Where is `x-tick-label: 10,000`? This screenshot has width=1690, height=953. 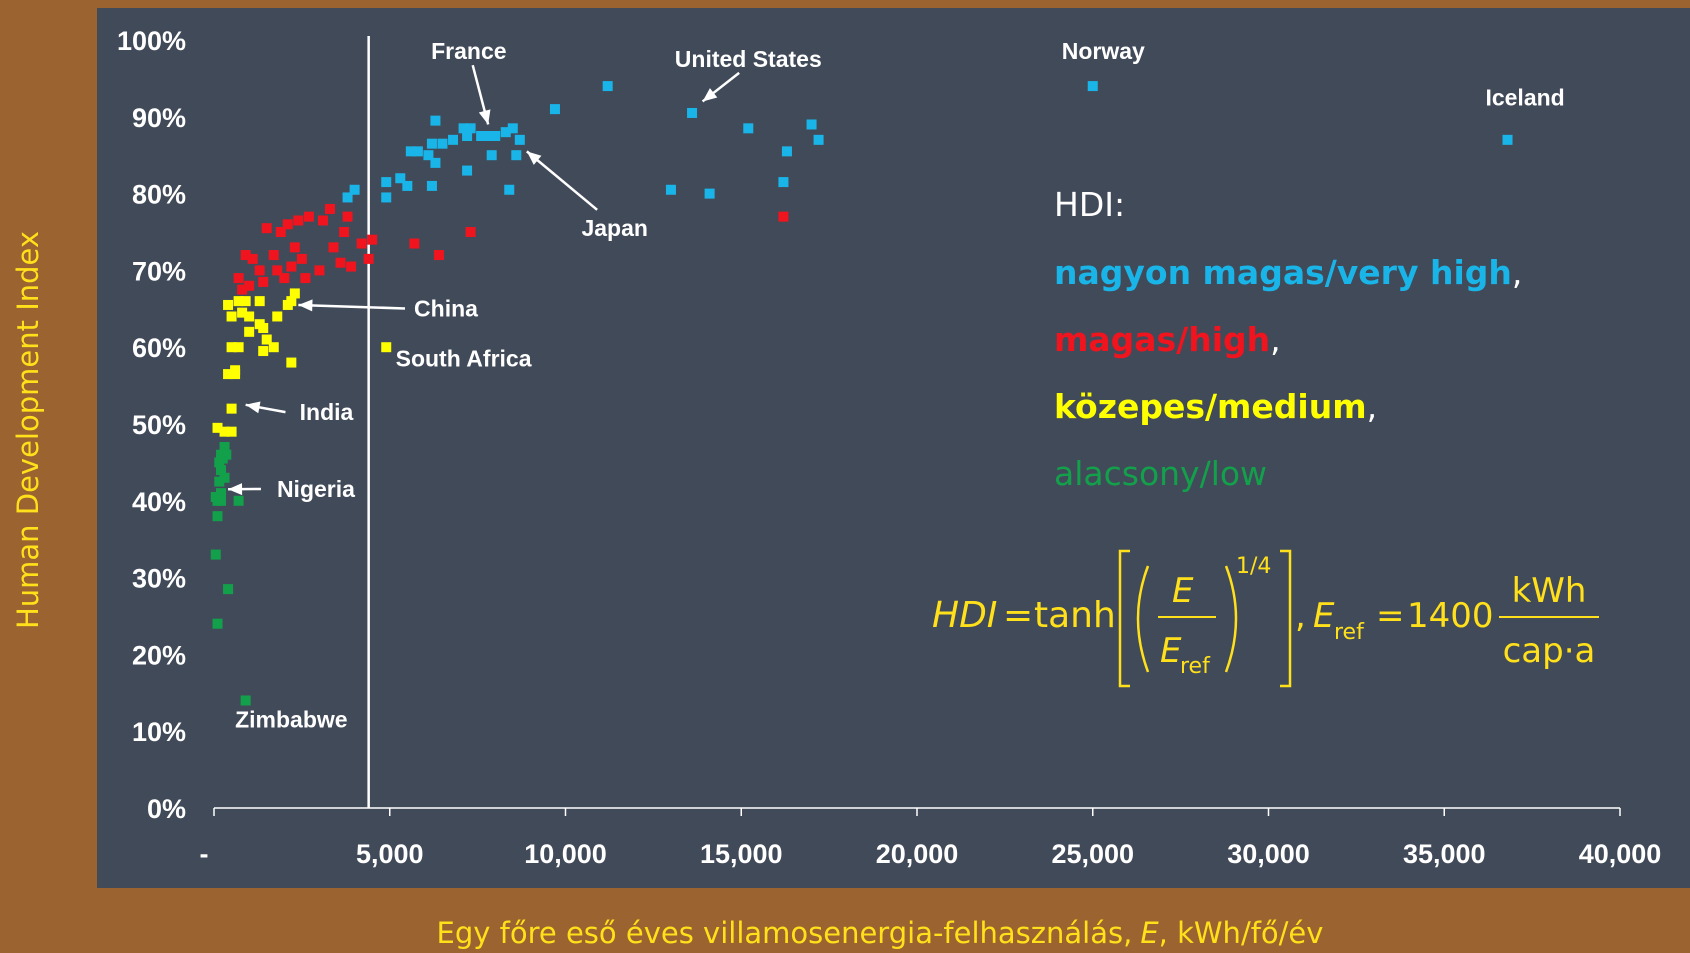
x-tick-label: 10,000 is located at coordinates (565, 854).